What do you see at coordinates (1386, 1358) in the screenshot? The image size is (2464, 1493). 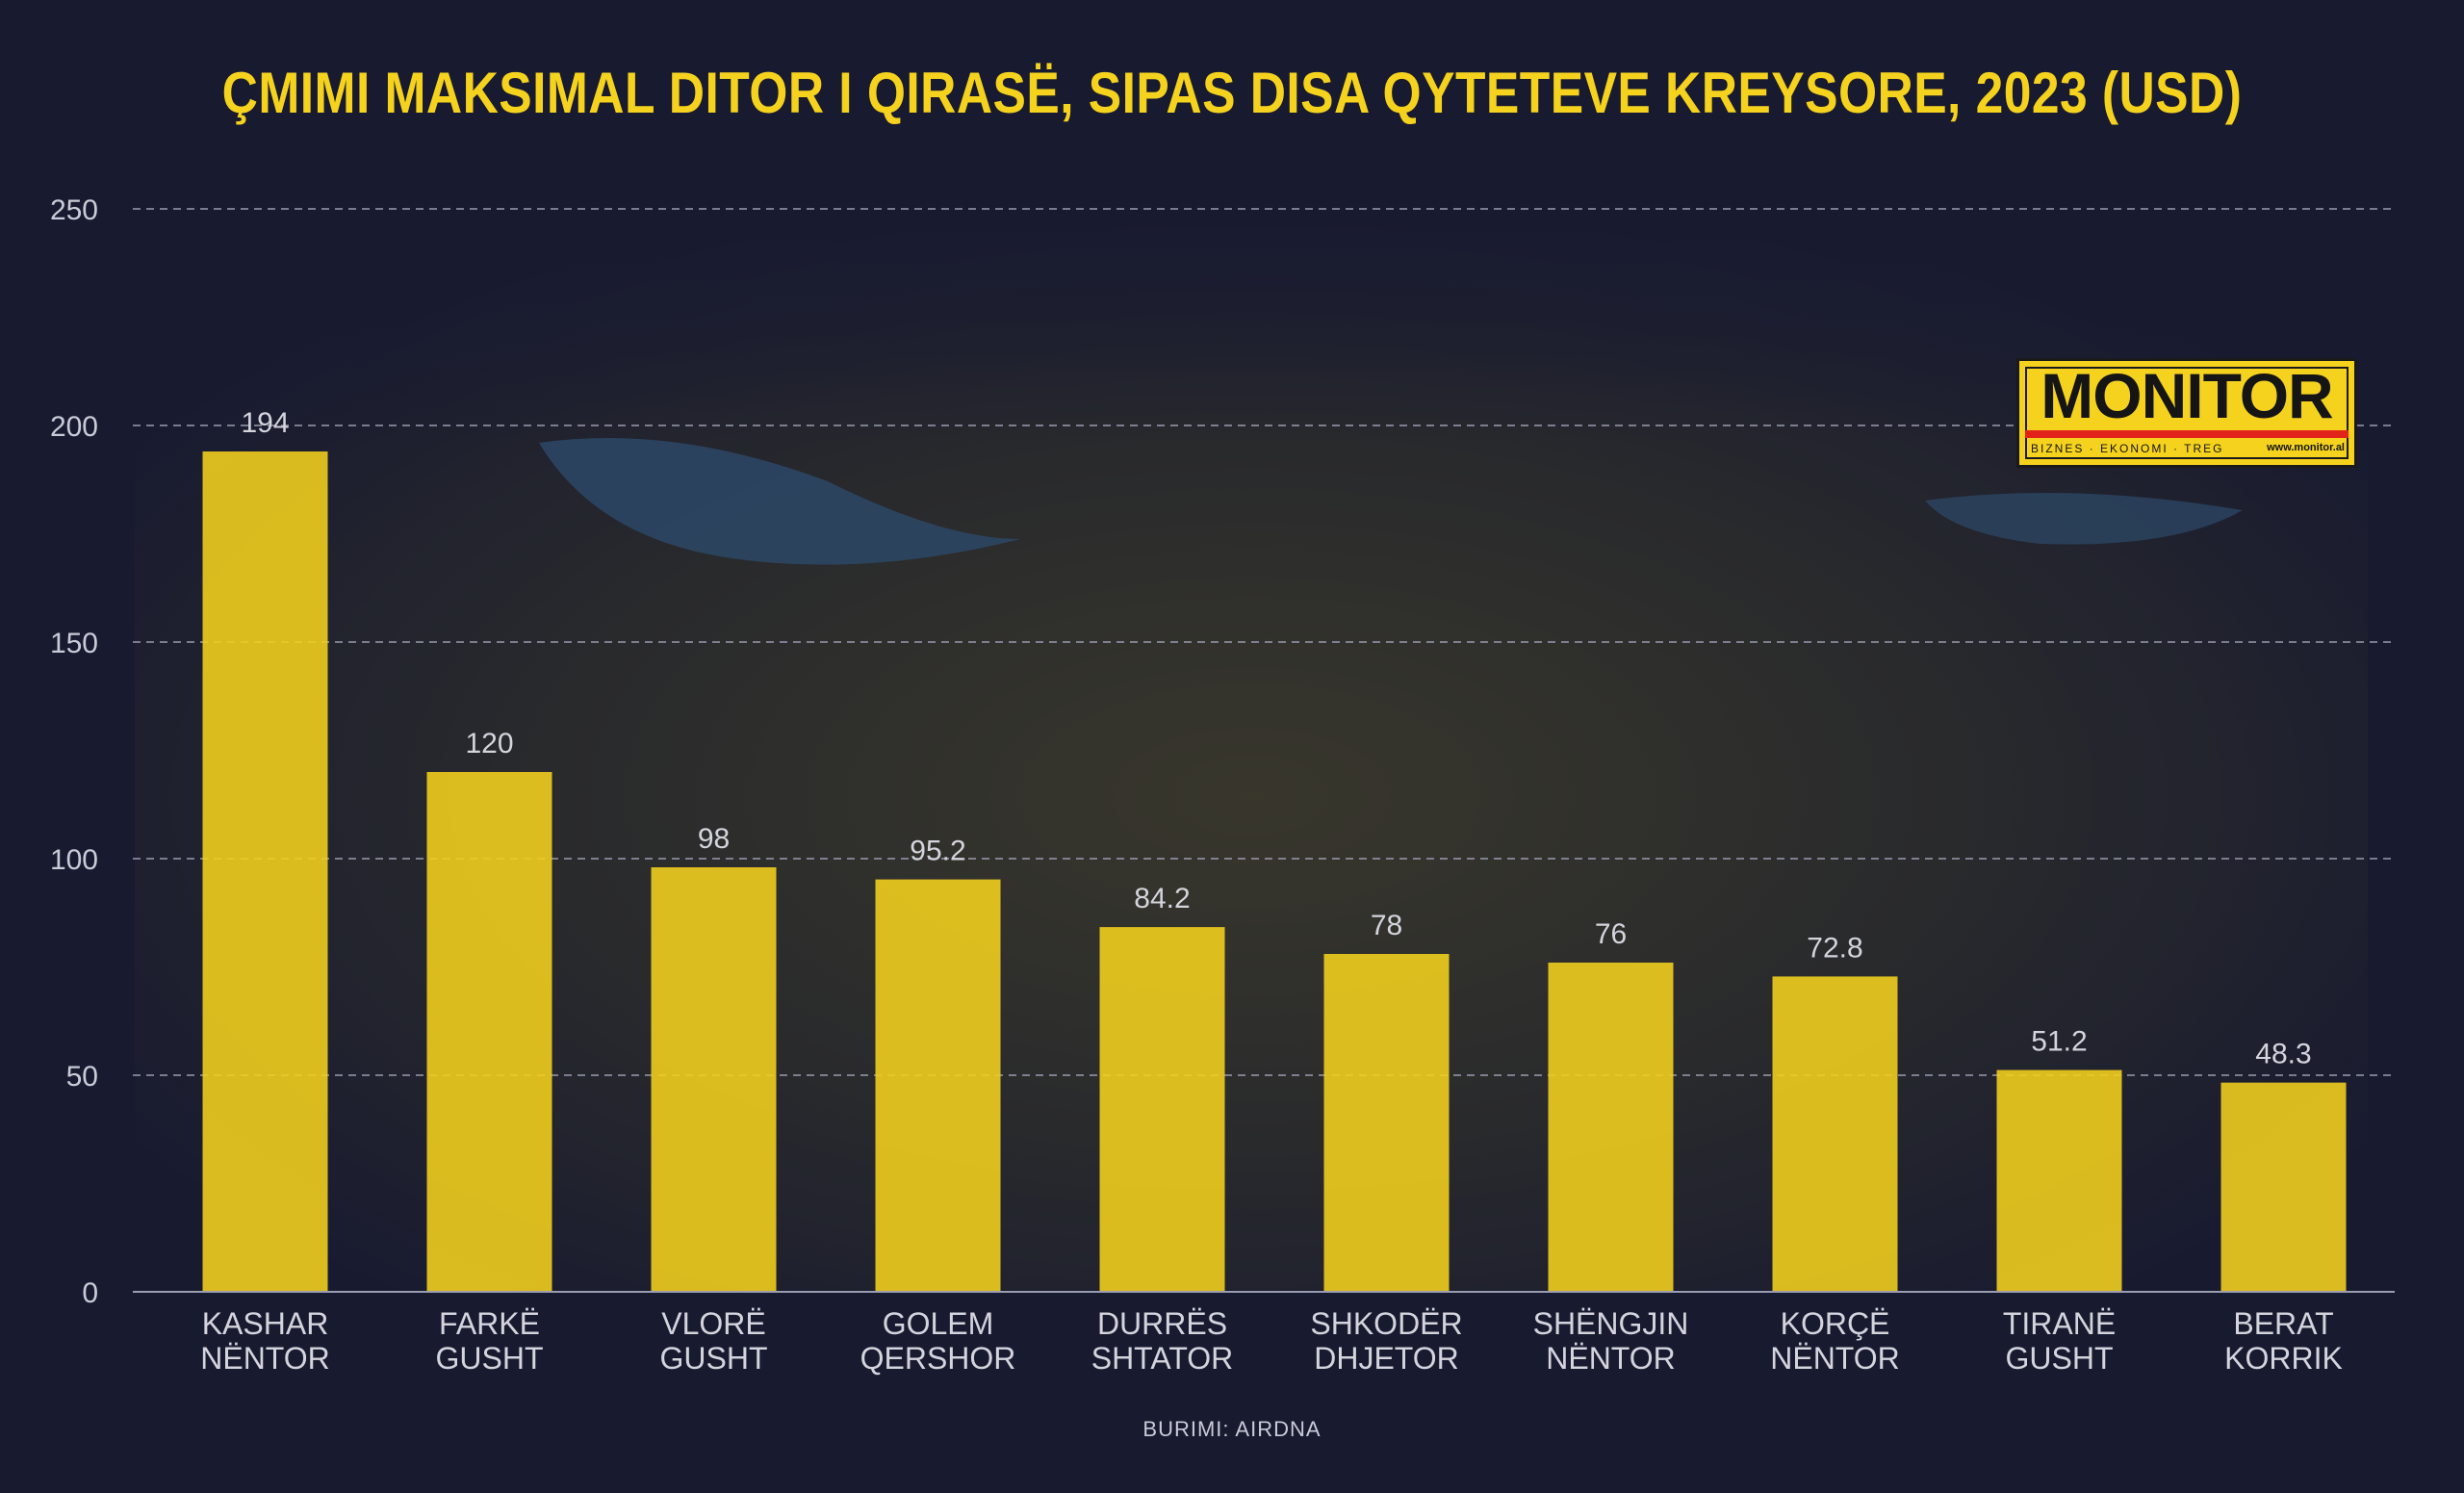 I see `x-tick-label: DHJETOR` at bounding box center [1386, 1358].